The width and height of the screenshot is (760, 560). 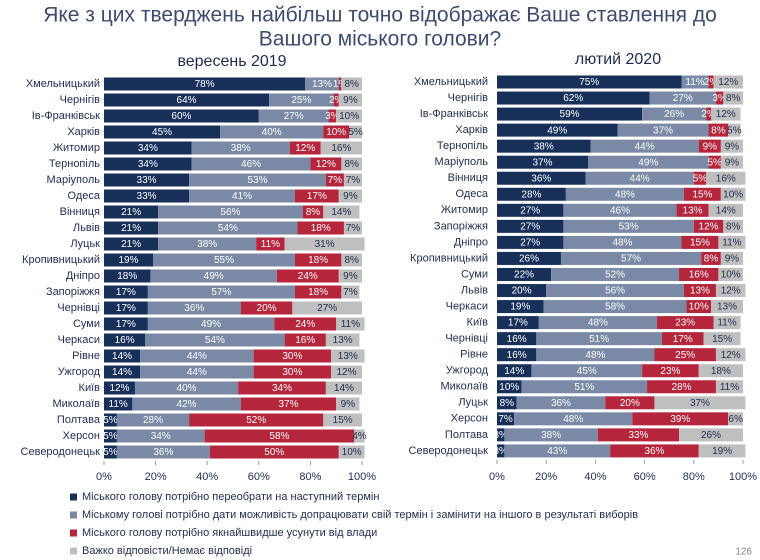 I want to click on value-label: 52%, so click(x=615, y=275).